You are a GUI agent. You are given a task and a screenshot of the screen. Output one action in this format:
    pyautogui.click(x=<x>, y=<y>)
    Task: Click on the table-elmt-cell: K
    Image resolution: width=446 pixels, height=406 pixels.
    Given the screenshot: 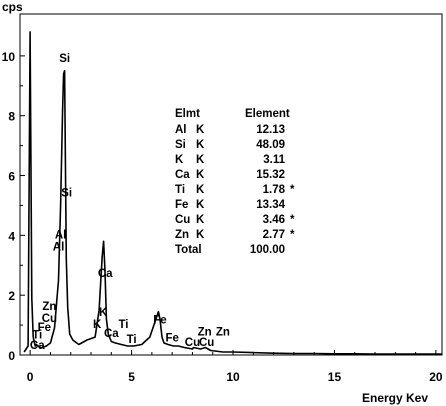 What is the action you would take?
    pyautogui.click(x=179, y=160)
    